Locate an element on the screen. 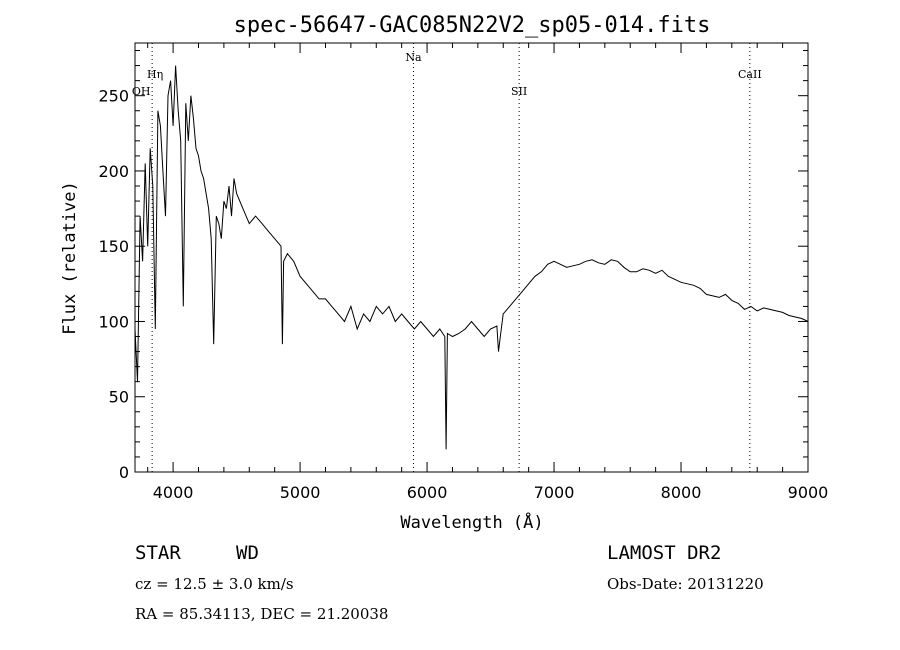  marker-label: Na is located at coordinates (413, 57).